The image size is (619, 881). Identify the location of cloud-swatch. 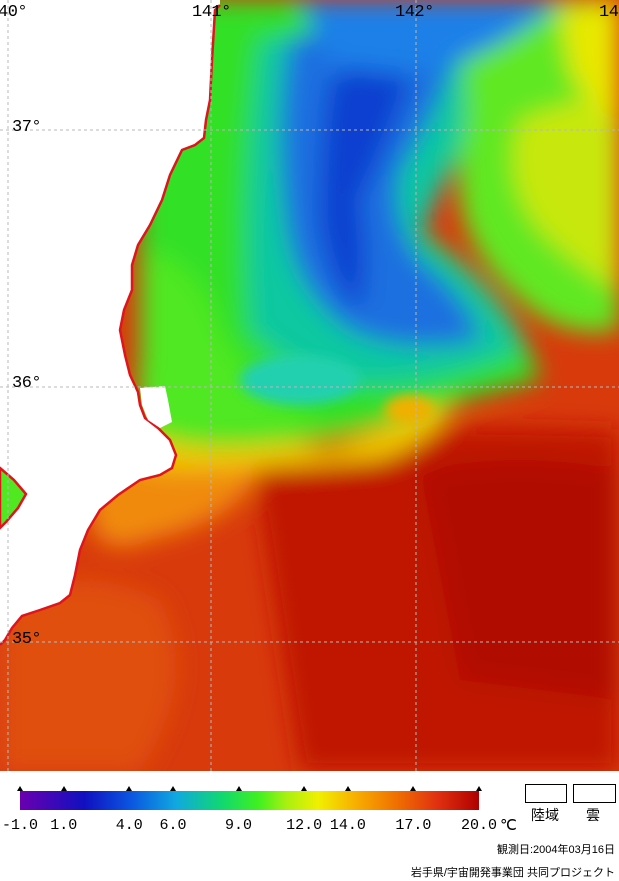
(594, 793).